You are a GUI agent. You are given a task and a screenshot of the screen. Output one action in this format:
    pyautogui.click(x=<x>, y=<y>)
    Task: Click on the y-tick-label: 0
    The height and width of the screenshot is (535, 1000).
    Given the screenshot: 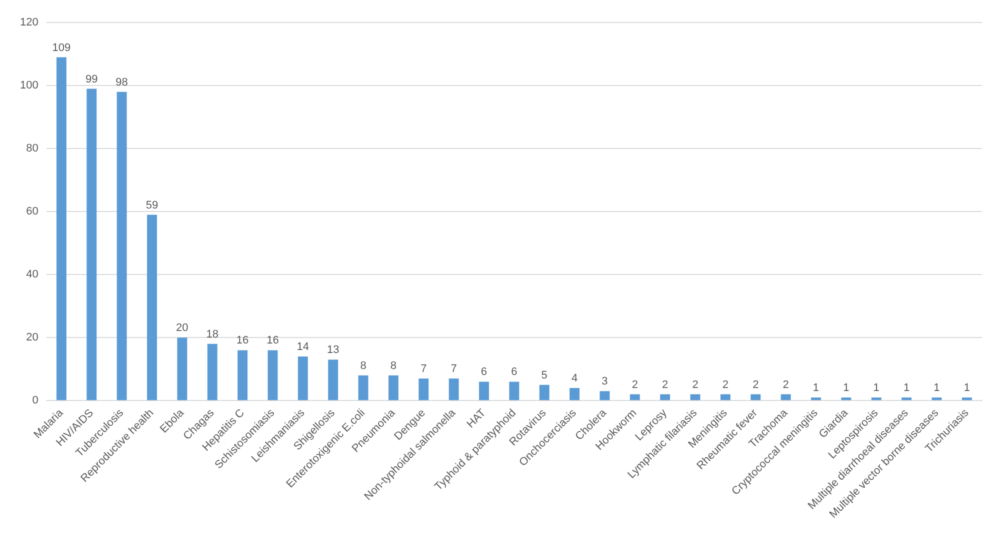 What is the action you would take?
    pyautogui.click(x=35, y=400)
    